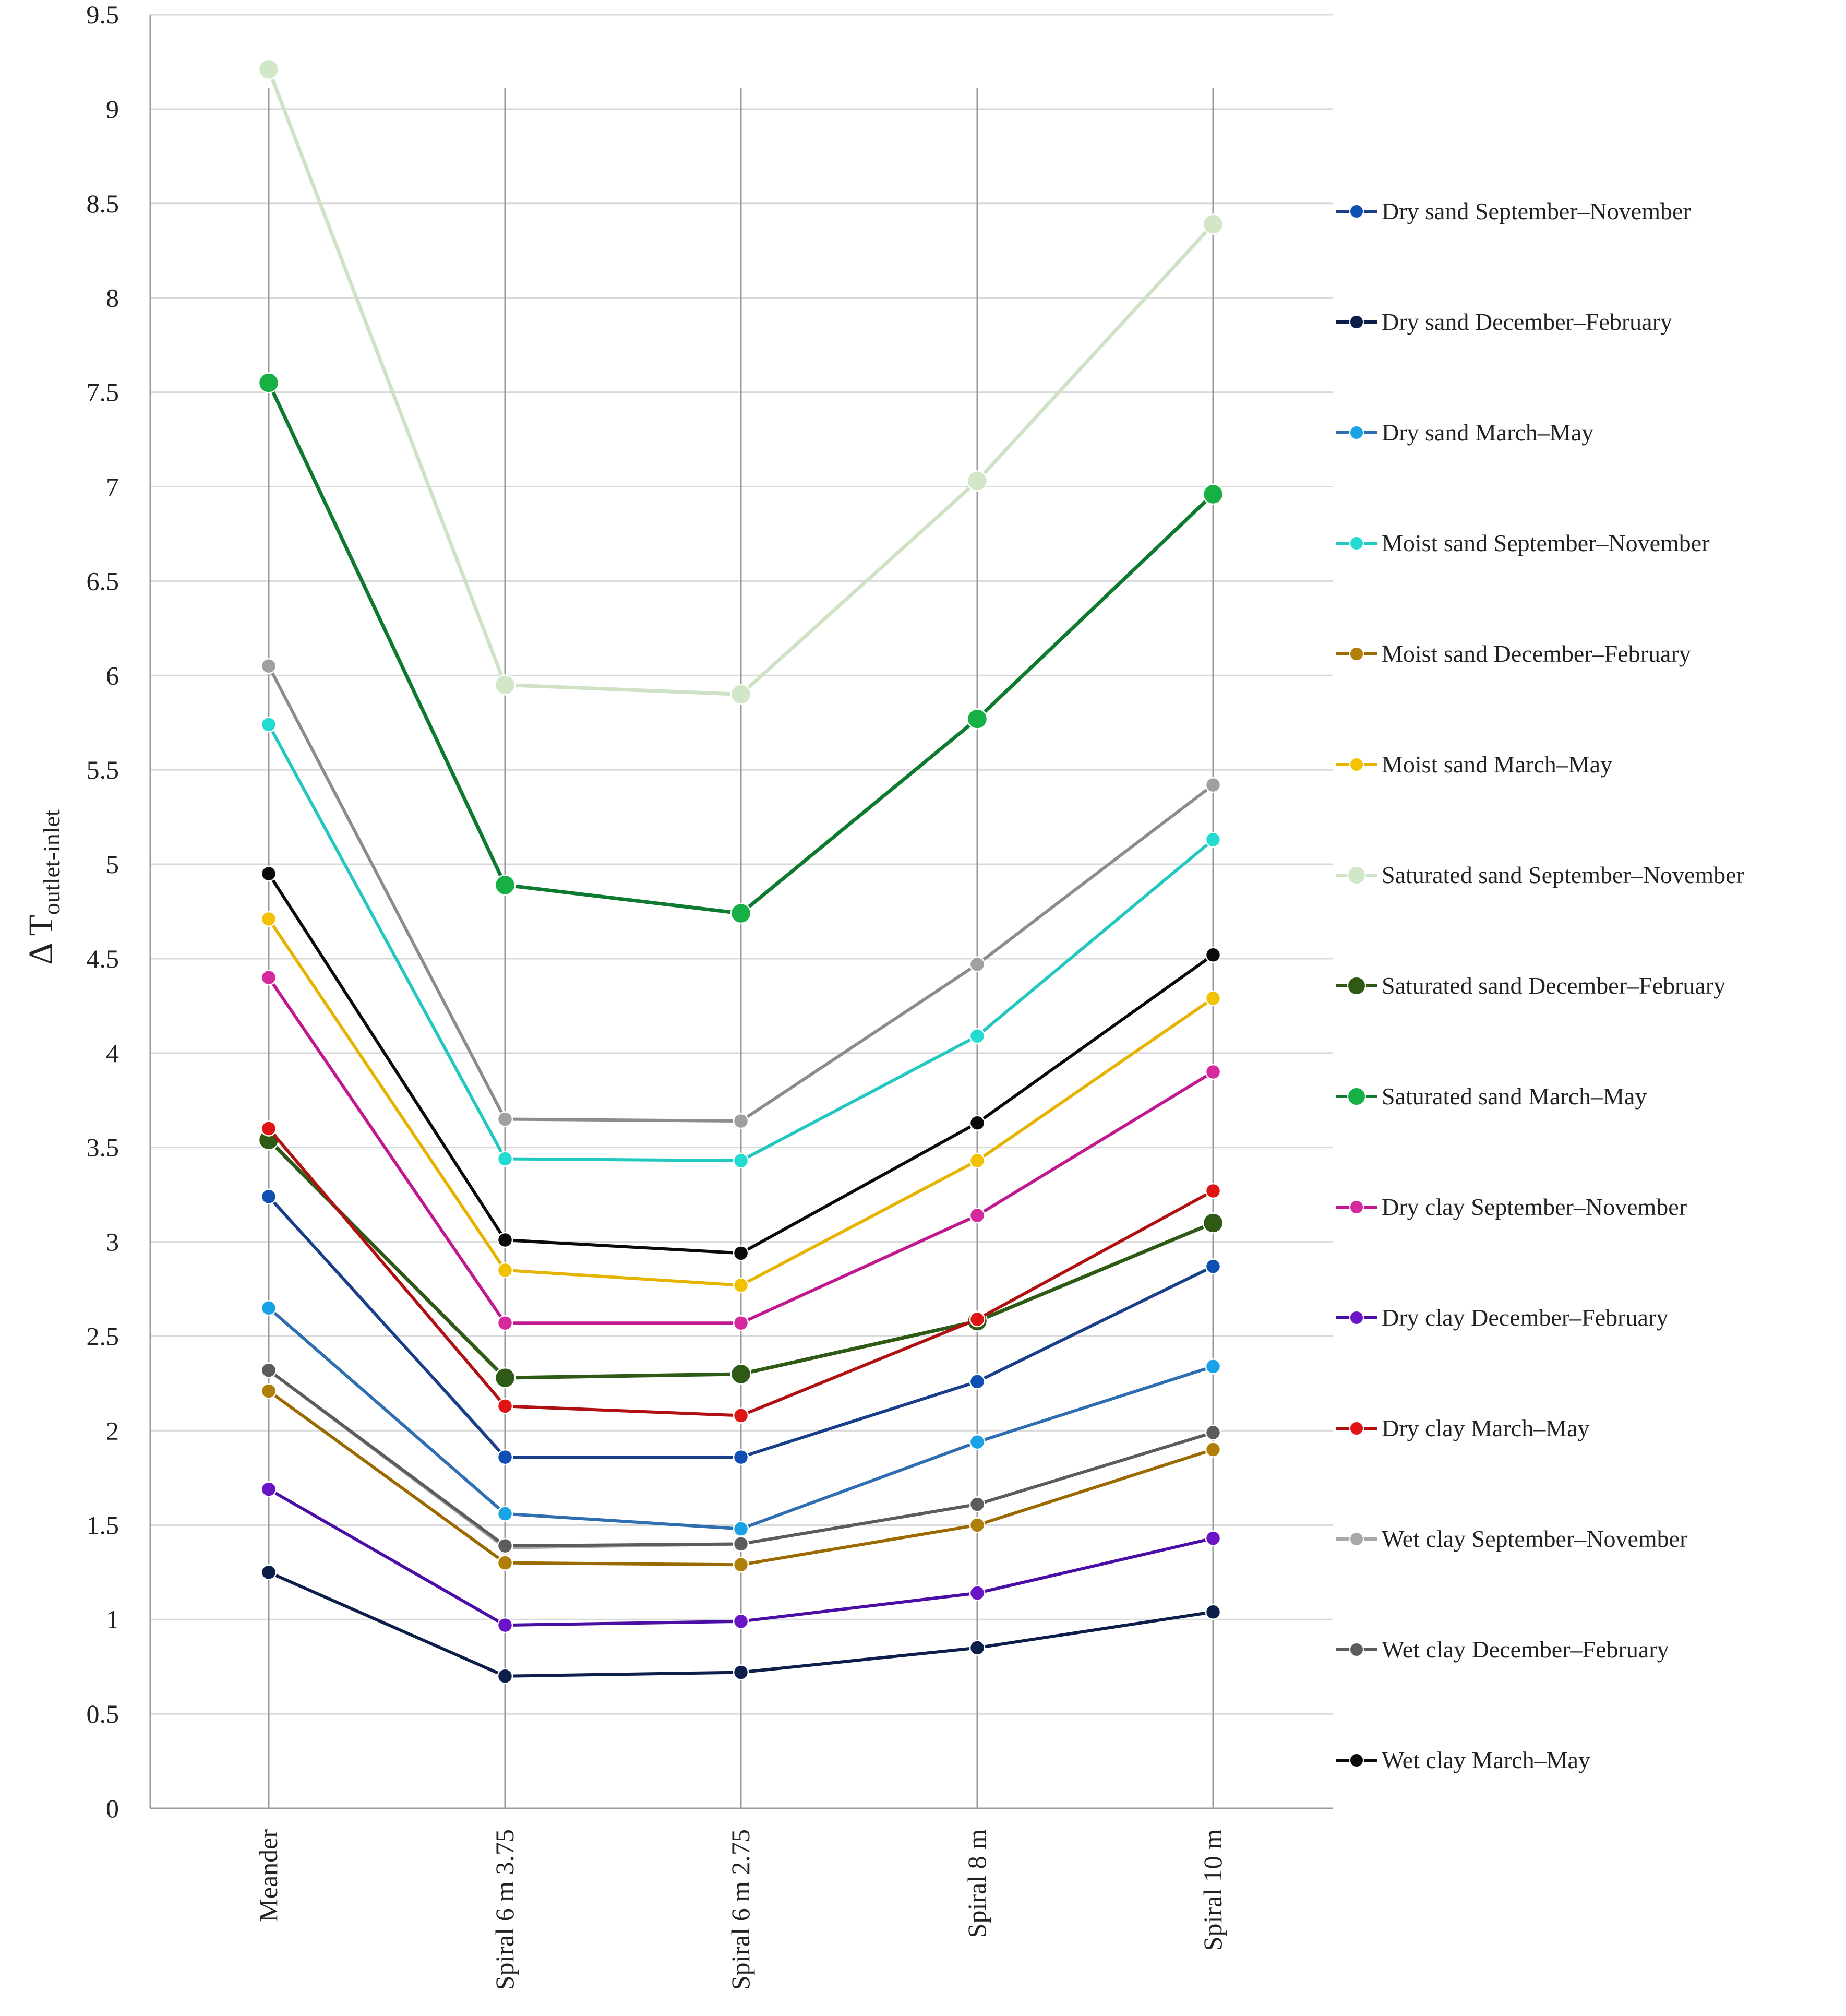 The image size is (1846, 2016). I want to click on y-tick-label: 9.5, so click(103, 14).